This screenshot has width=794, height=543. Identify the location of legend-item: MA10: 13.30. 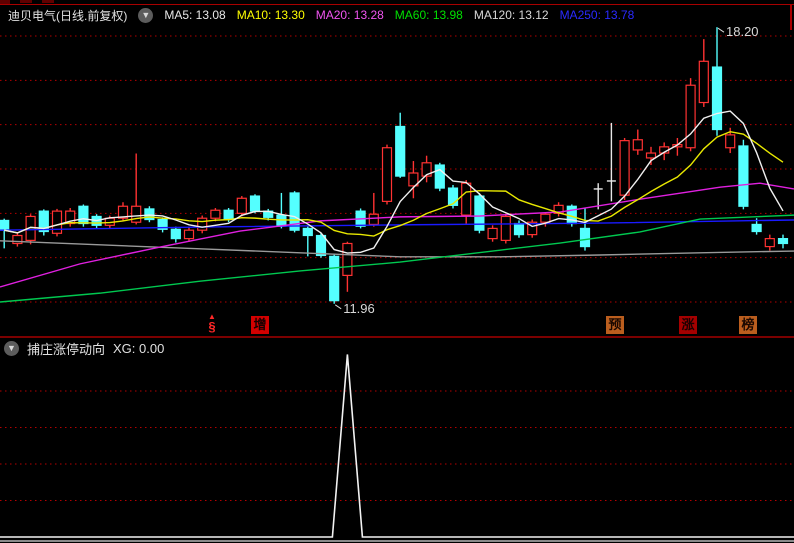
(270, 15).